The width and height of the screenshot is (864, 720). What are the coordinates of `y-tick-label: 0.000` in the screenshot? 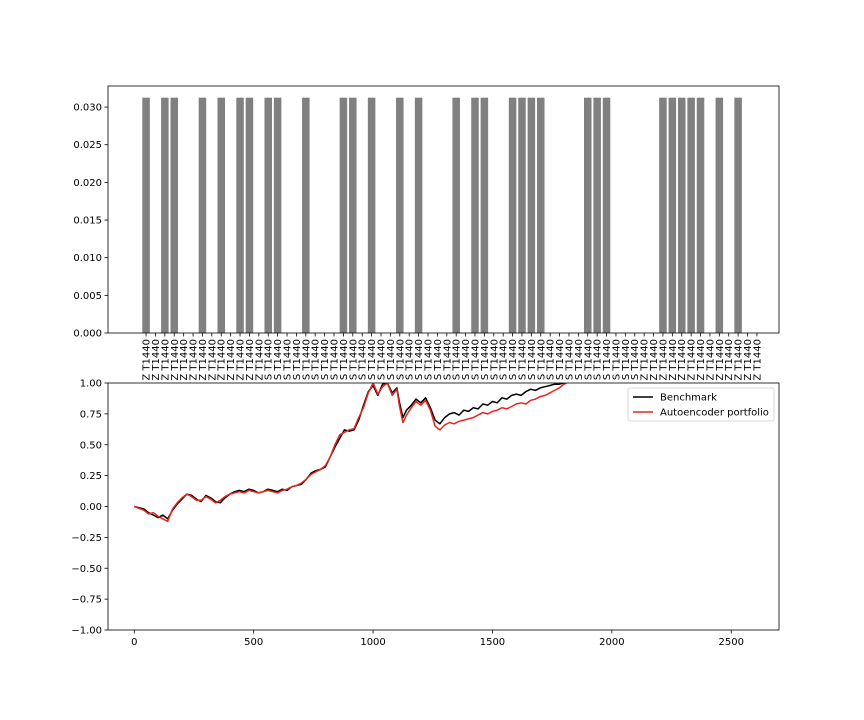 It's located at (87, 334).